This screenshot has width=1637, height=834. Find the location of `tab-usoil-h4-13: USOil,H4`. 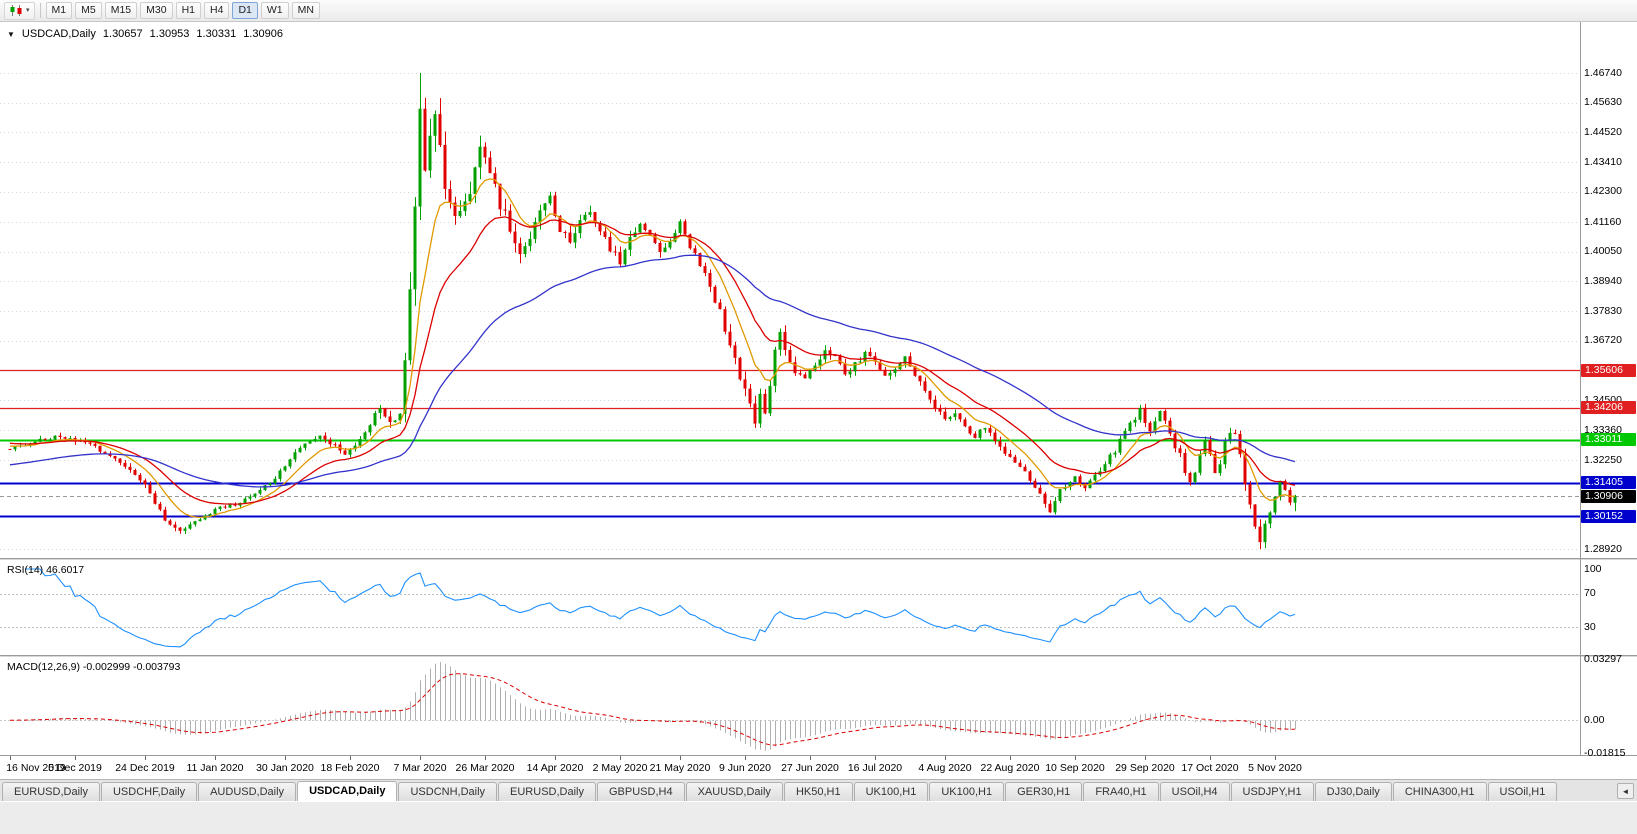

tab-usoil-h4-13: USOil,H4 is located at coordinates (1194, 791).